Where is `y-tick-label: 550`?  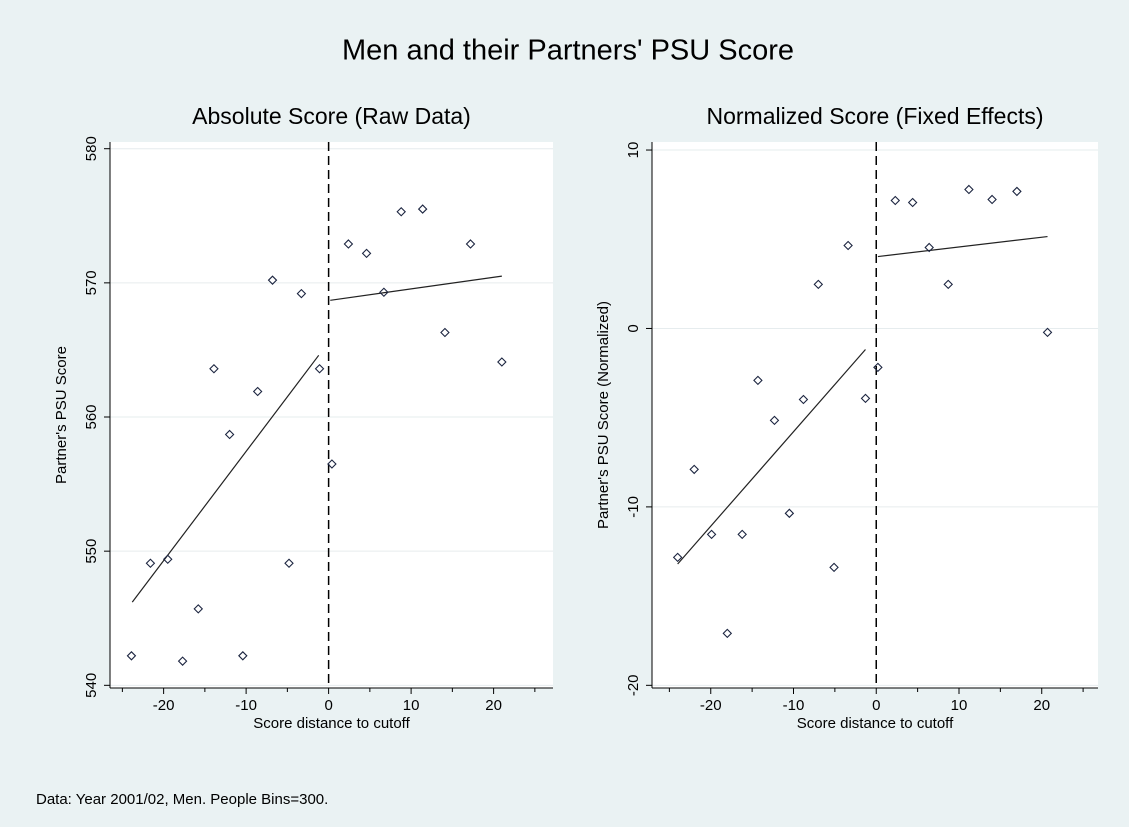
y-tick-label: 550 is located at coordinates (91, 551).